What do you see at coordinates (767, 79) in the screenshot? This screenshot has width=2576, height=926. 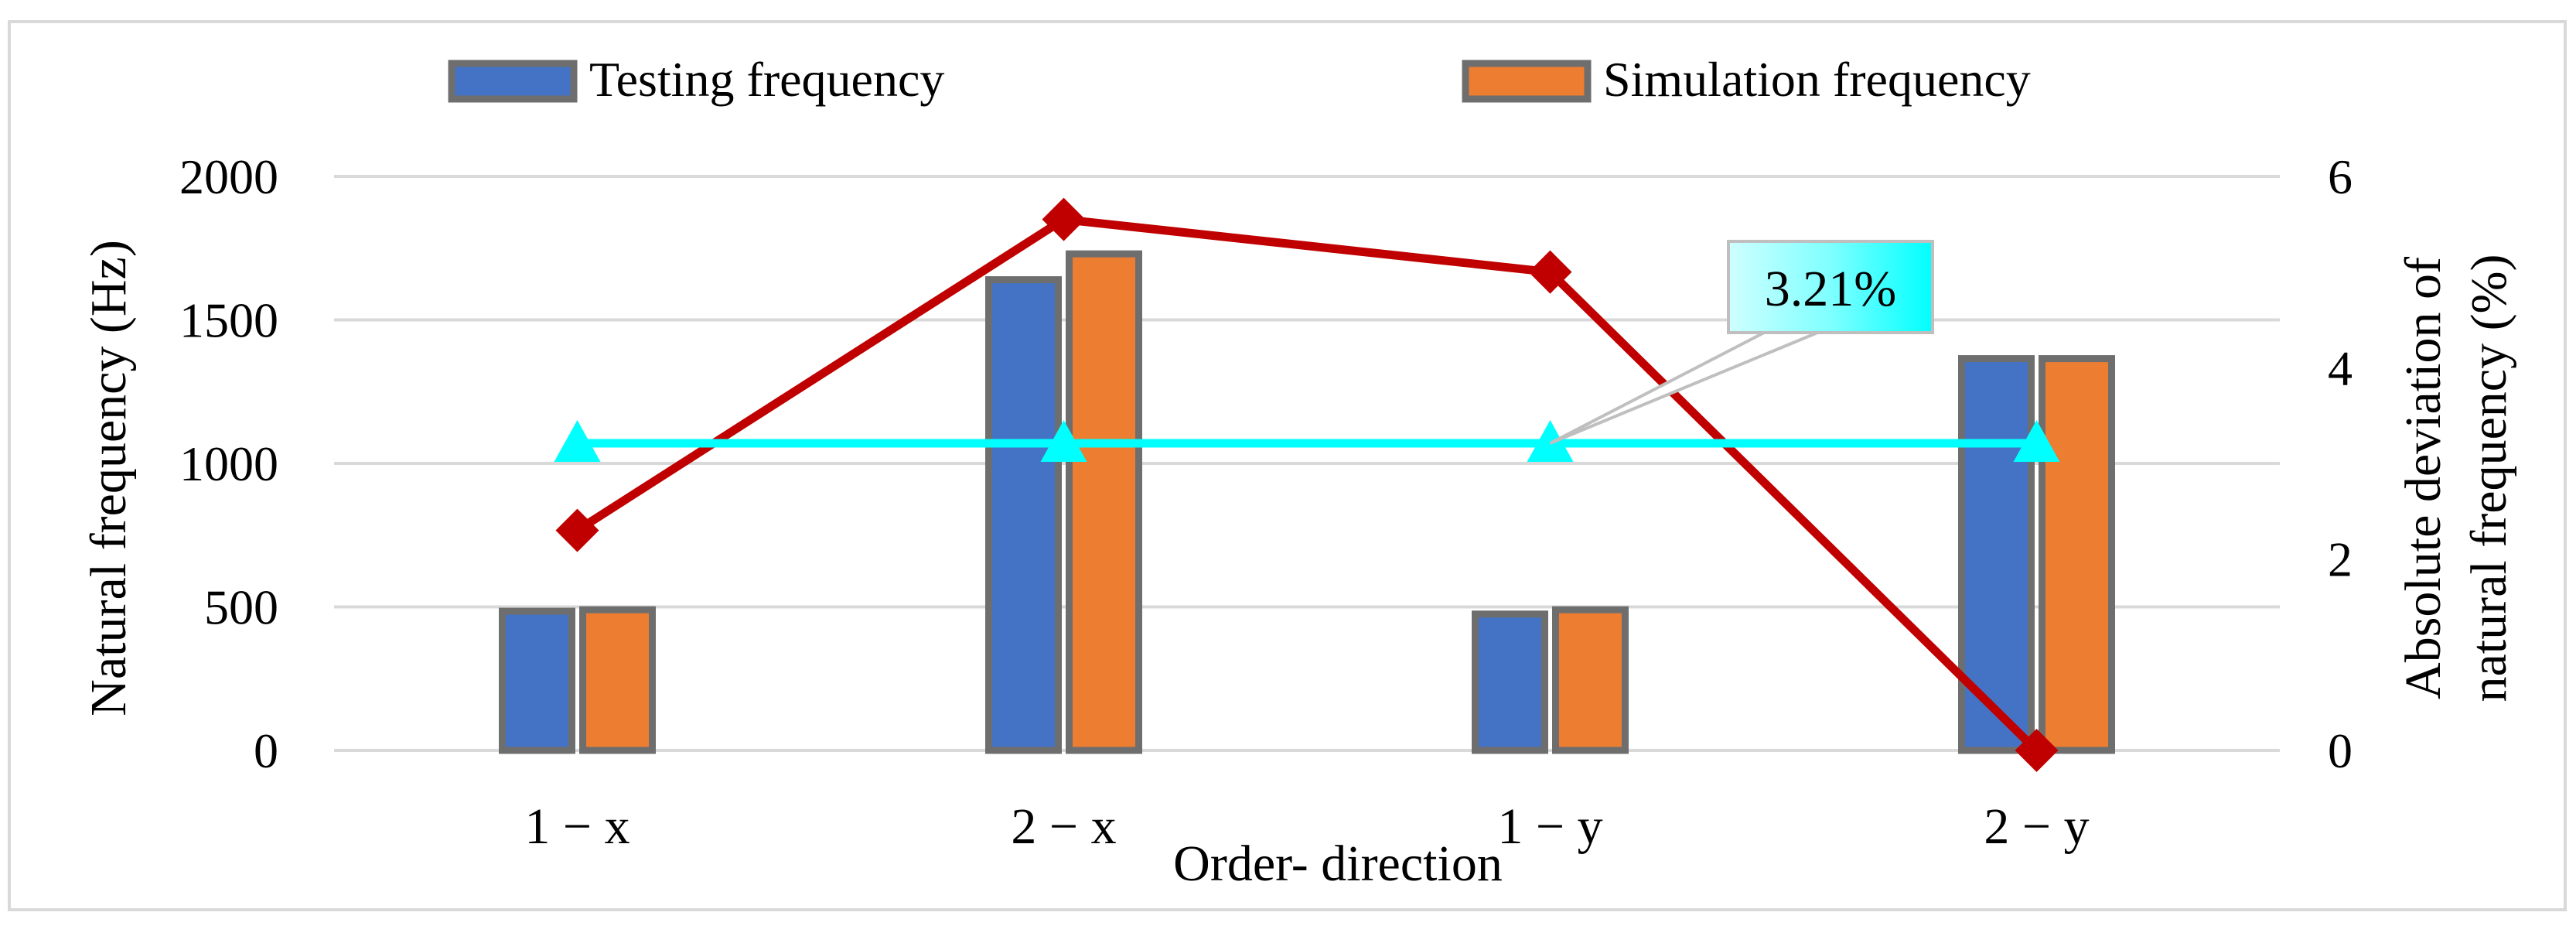 I see `legend-label-testing: Testing frequency` at bounding box center [767, 79].